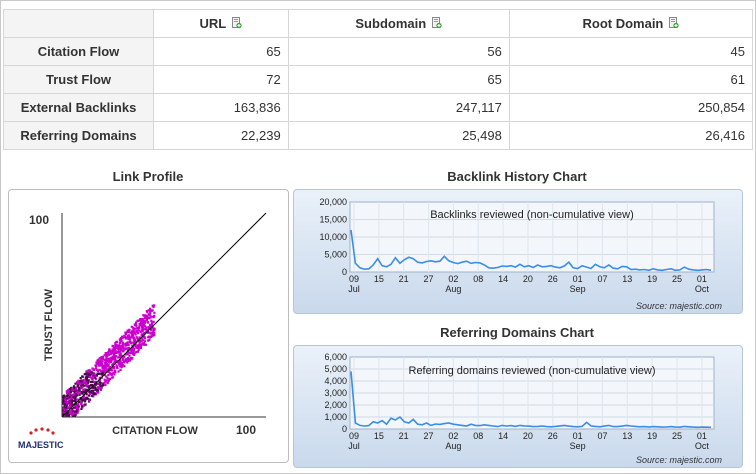 Image resolution: width=756 pixels, height=474 pixels. I want to click on x-tick-day: 25, so click(677, 279).